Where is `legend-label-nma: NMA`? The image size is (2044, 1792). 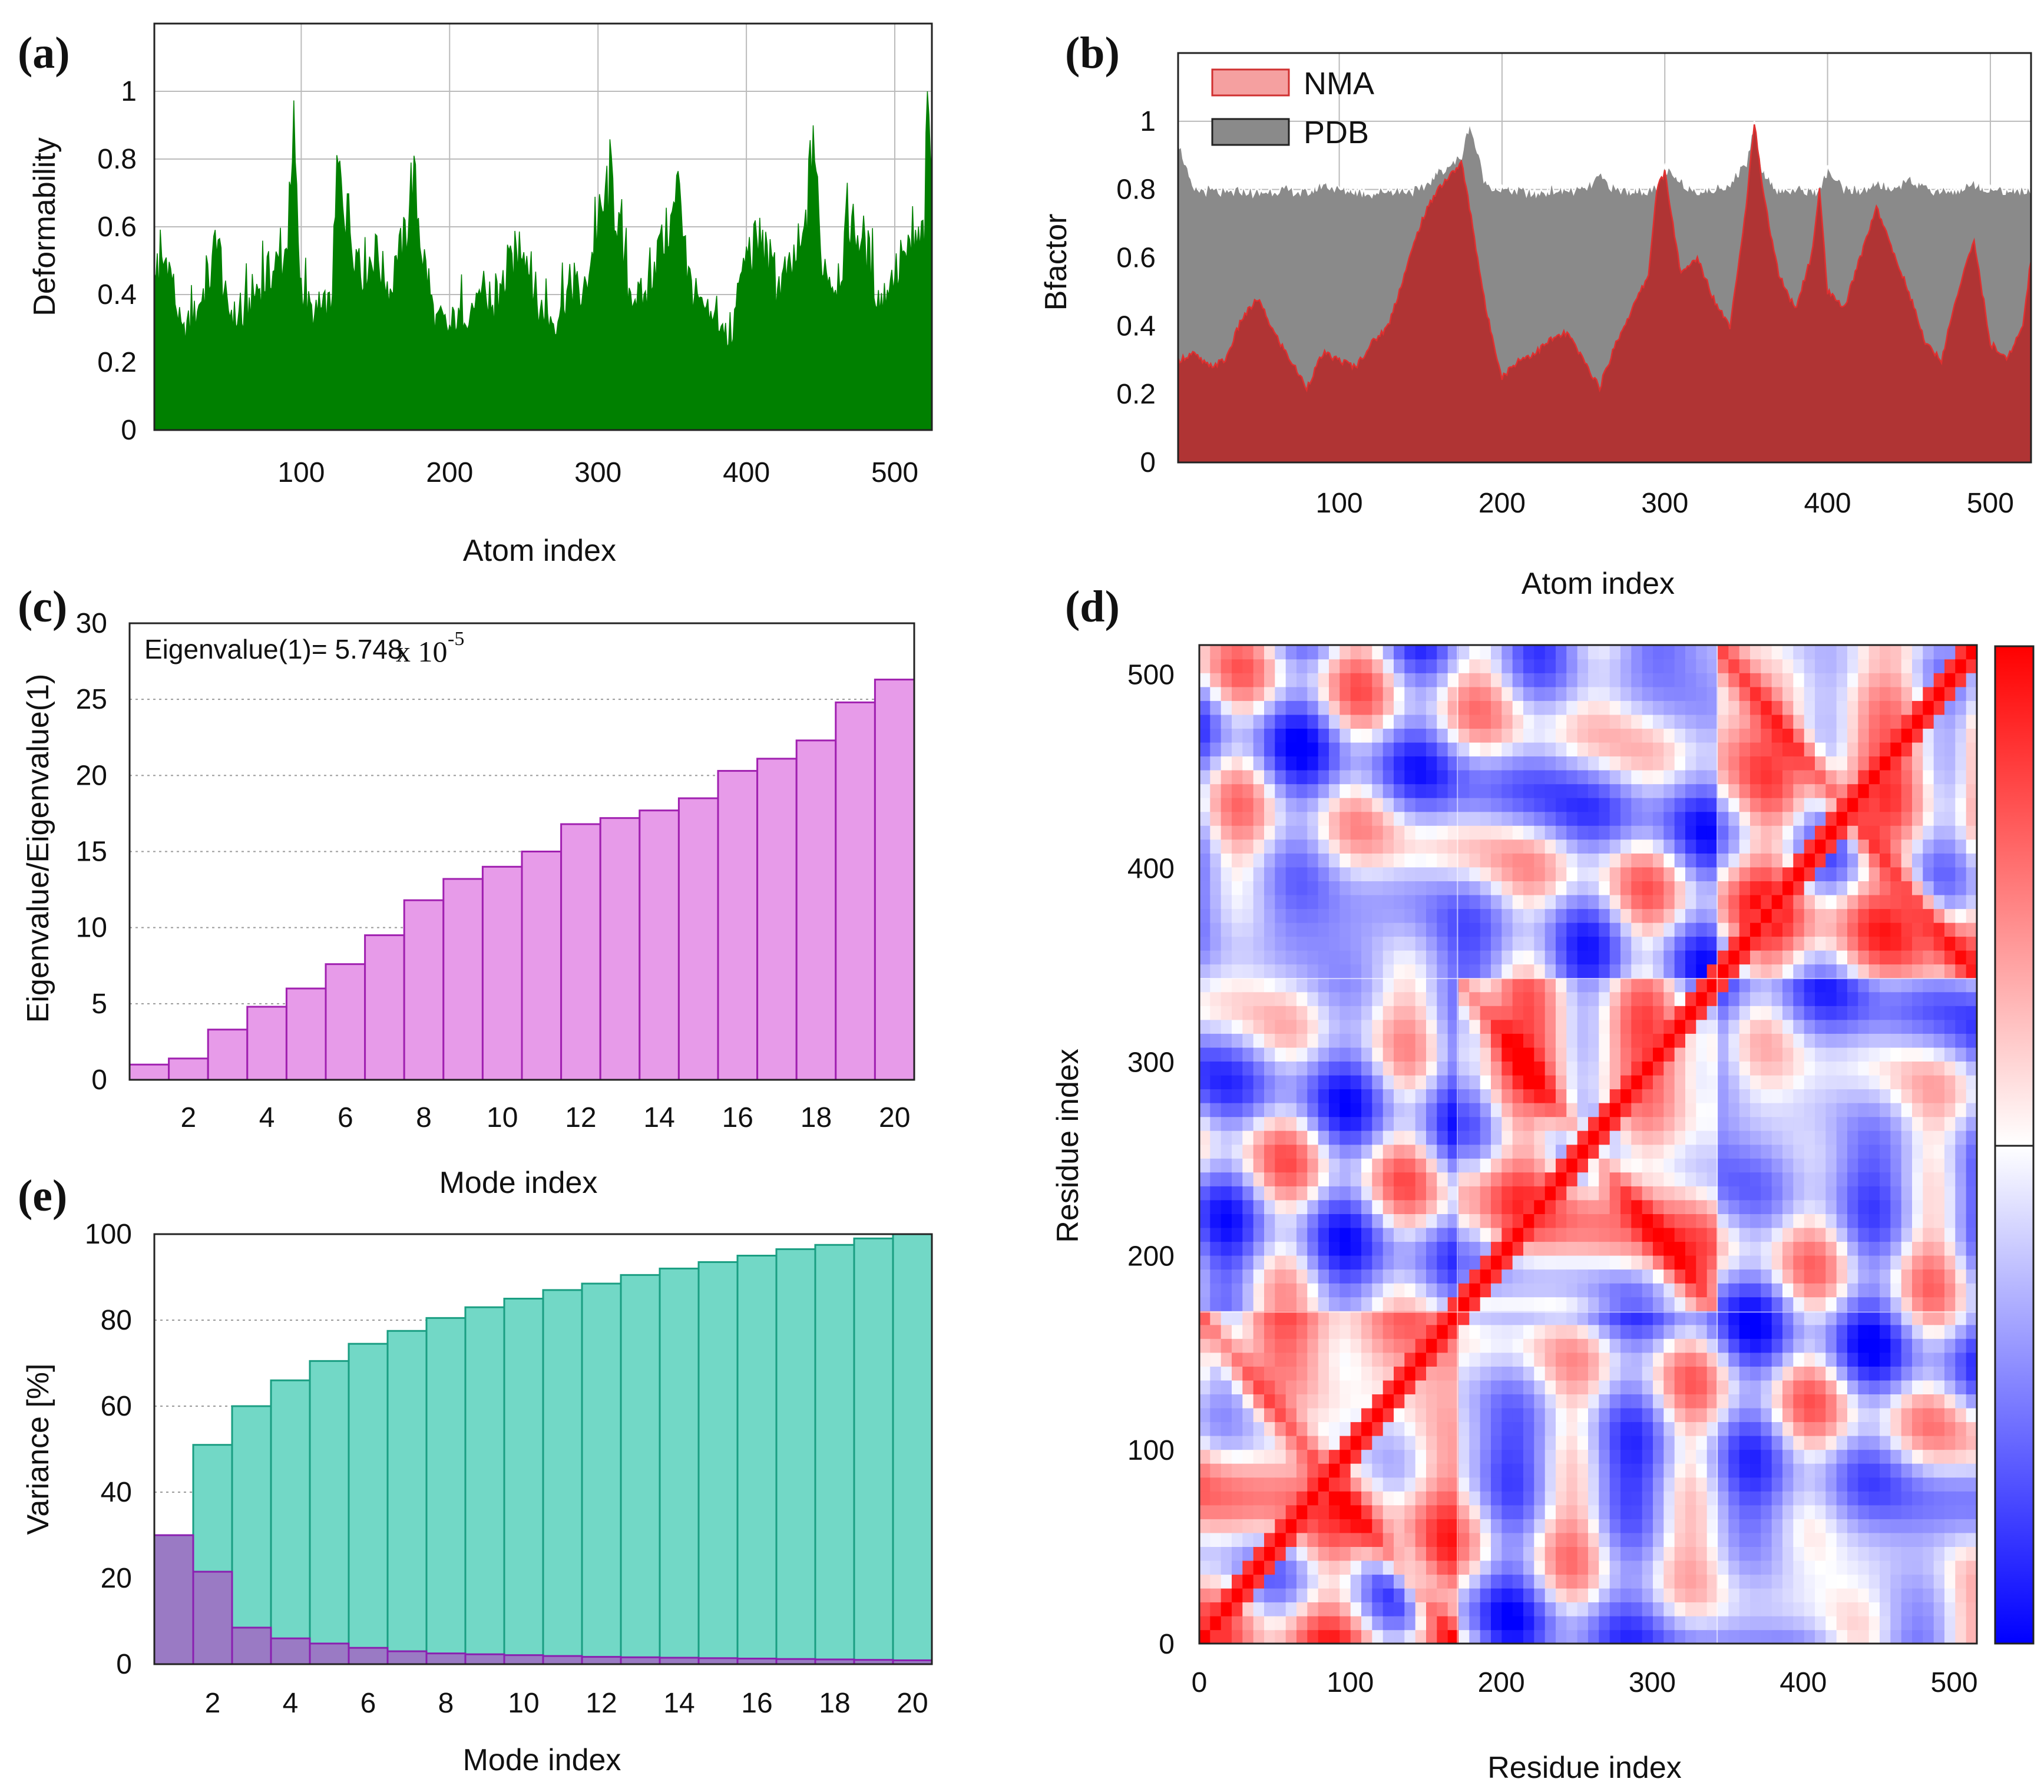 legend-label-nma: NMA is located at coordinates (1339, 83).